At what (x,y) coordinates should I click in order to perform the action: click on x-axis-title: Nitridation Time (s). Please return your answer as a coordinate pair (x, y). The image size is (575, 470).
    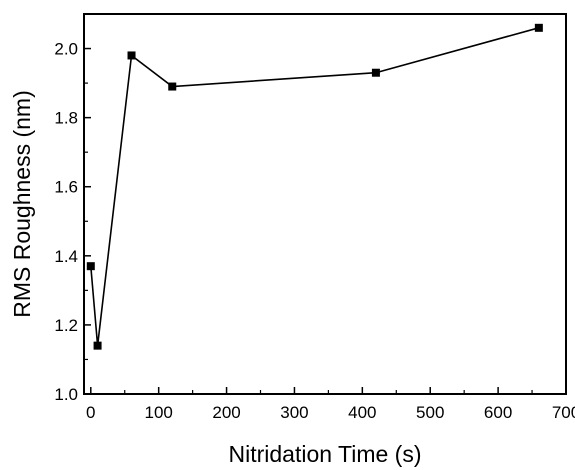
    Looking at the image, I should click on (325, 454).